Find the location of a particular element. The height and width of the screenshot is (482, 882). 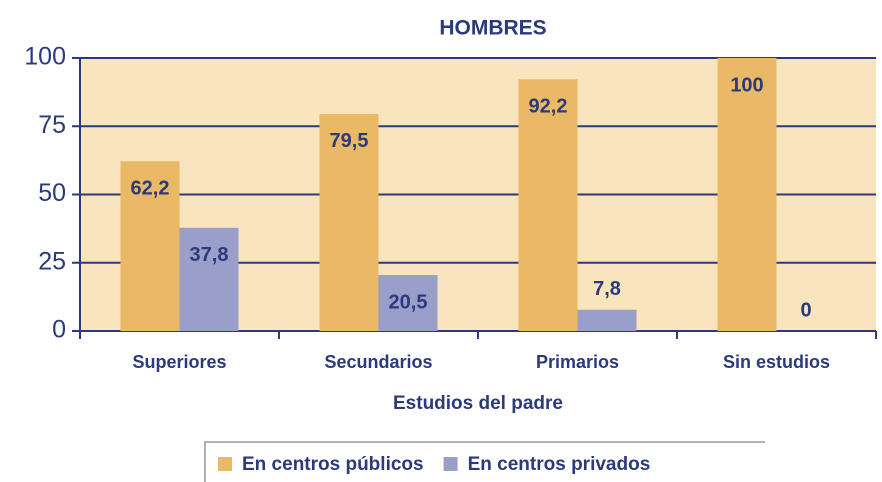

x-tick-label: Superiores is located at coordinates (179, 362).